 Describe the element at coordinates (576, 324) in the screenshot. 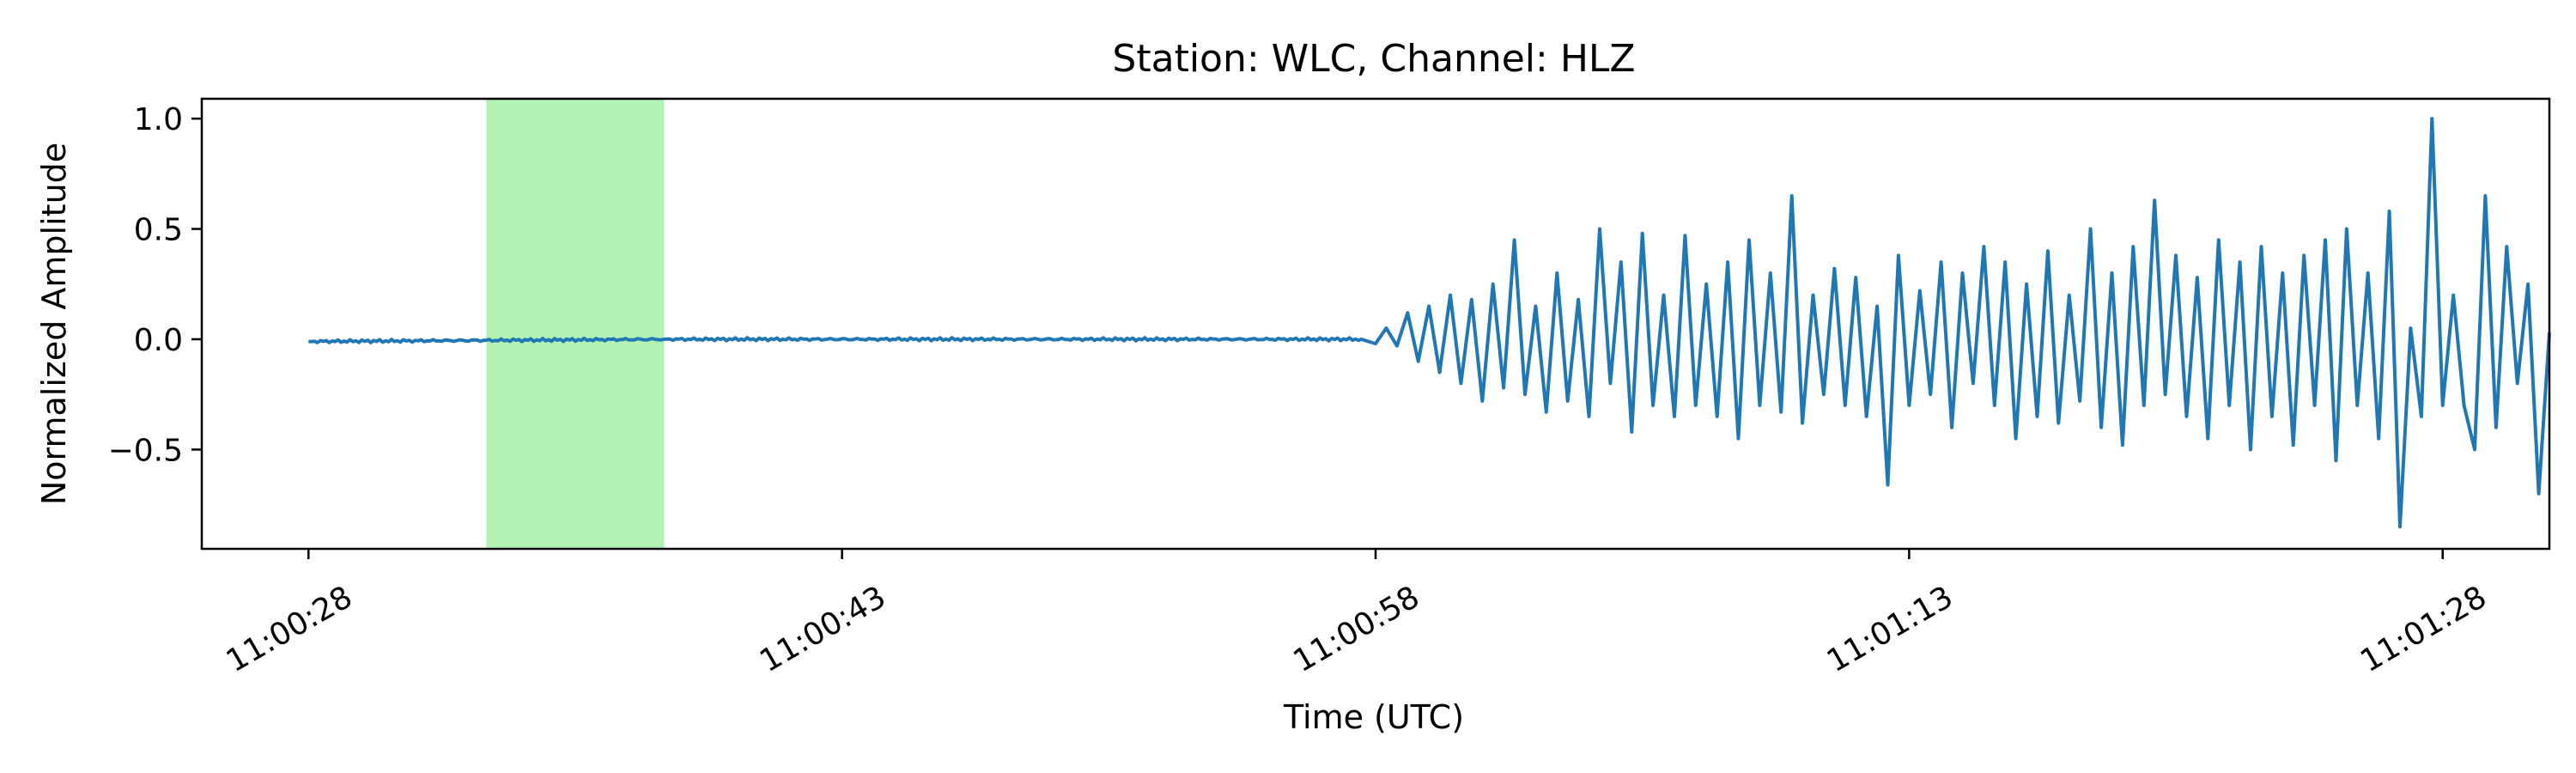

I see `highlight-window` at that location.